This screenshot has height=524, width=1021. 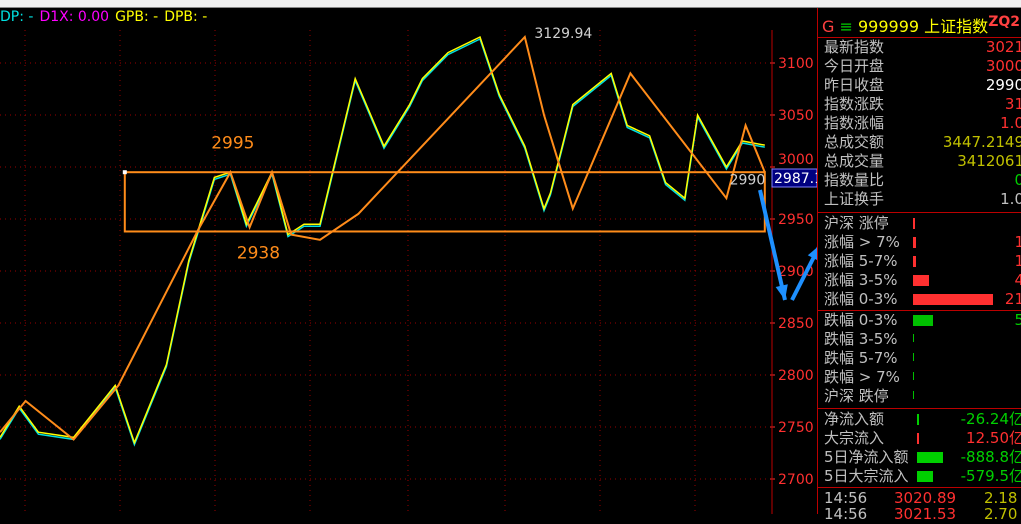 I want to click on stock-code: 999999, so click(x=889, y=26).